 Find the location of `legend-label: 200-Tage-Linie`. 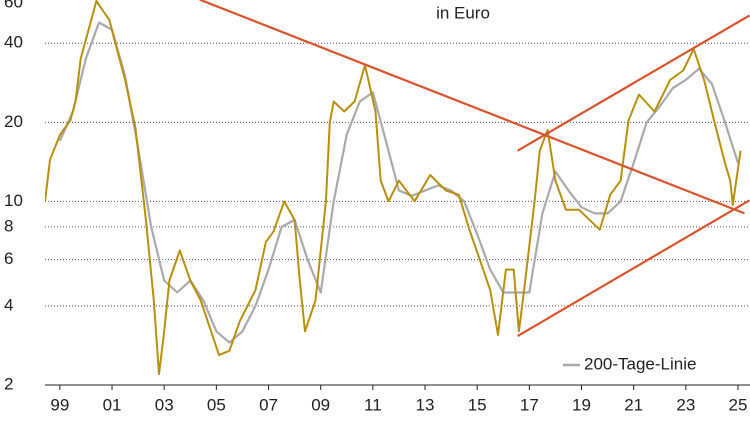

legend-label: 200-Tage-Linie is located at coordinates (640, 363).